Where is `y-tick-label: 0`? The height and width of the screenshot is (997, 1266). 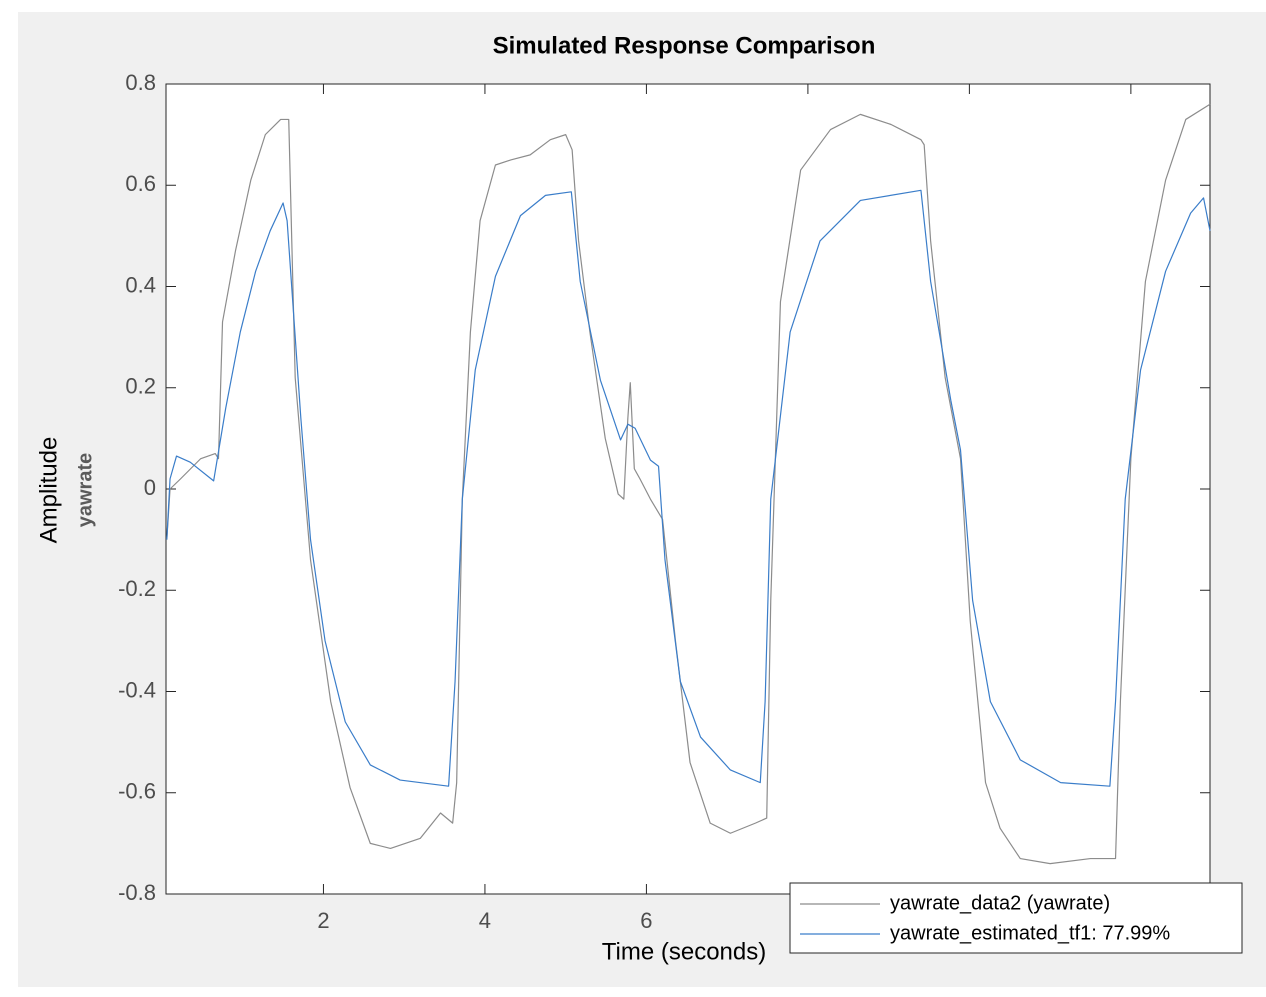
y-tick-label: 0 is located at coordinates (150, 487).